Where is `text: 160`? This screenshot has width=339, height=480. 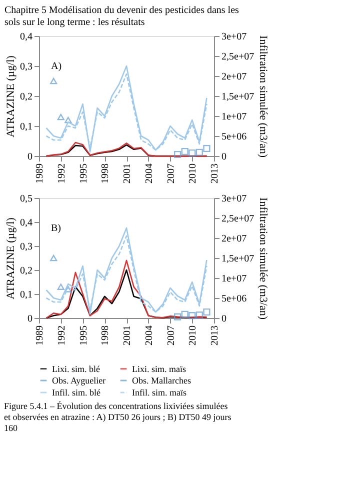 text: 160 is located at coordinates (11, 428).